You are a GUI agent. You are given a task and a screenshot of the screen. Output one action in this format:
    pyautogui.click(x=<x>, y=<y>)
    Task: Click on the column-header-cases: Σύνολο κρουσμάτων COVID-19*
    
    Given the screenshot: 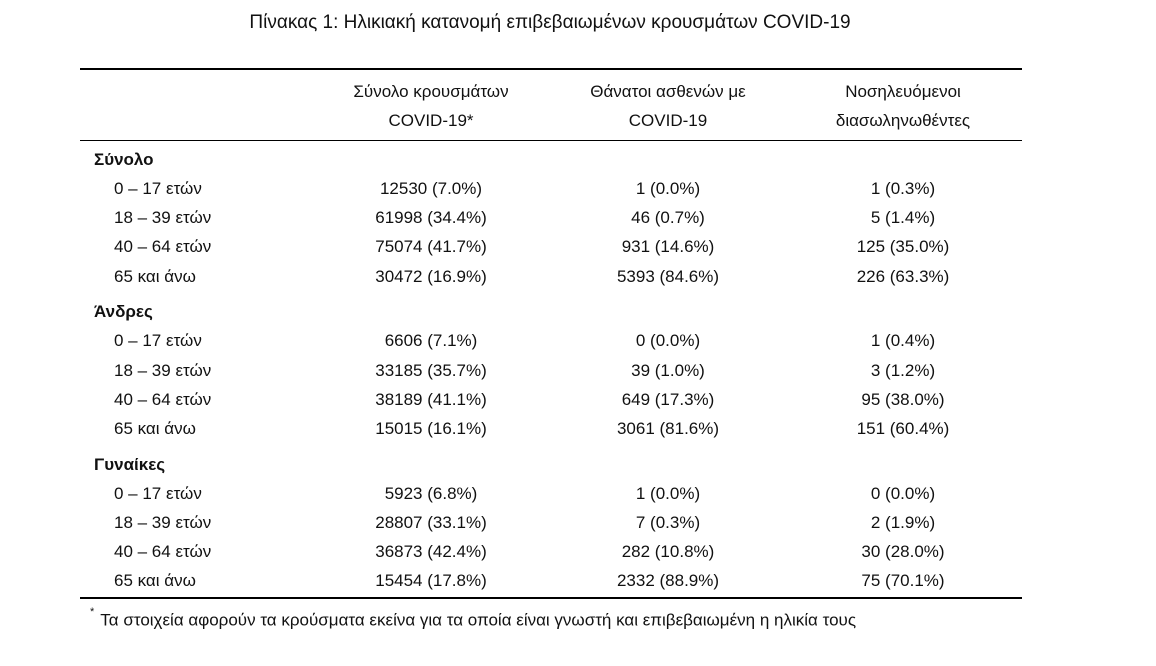 What is the action you would take?
    pyautogui.click(x=431, y=106)
    